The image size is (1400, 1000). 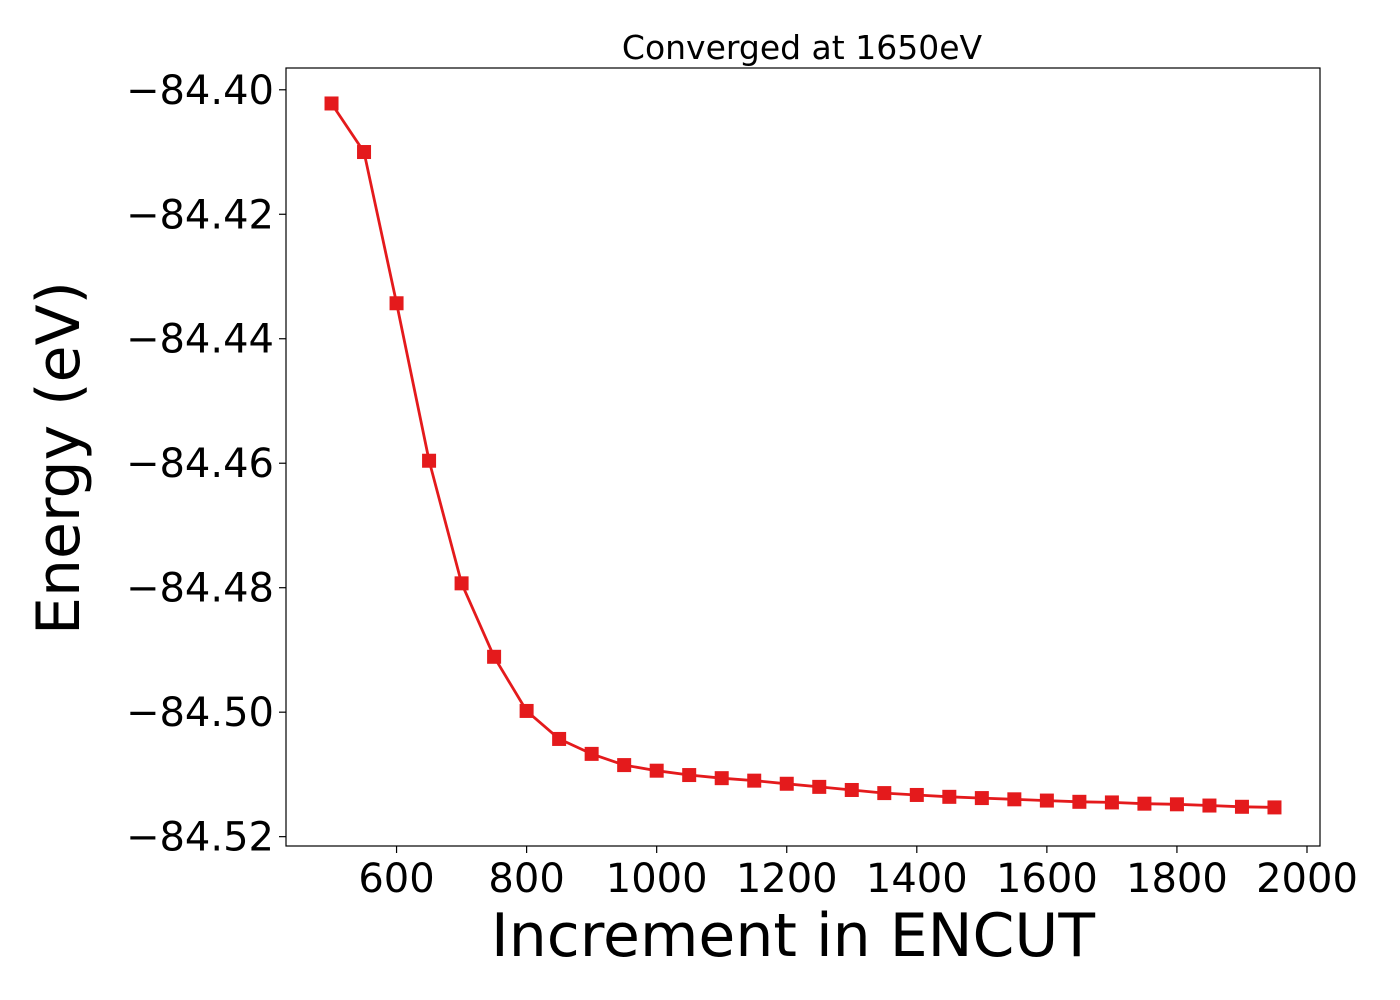 What do you see at coordinates (1177, 879) in the screenshot?
I see `x-tick-label: 1800` at bounding box center [1177, 879].